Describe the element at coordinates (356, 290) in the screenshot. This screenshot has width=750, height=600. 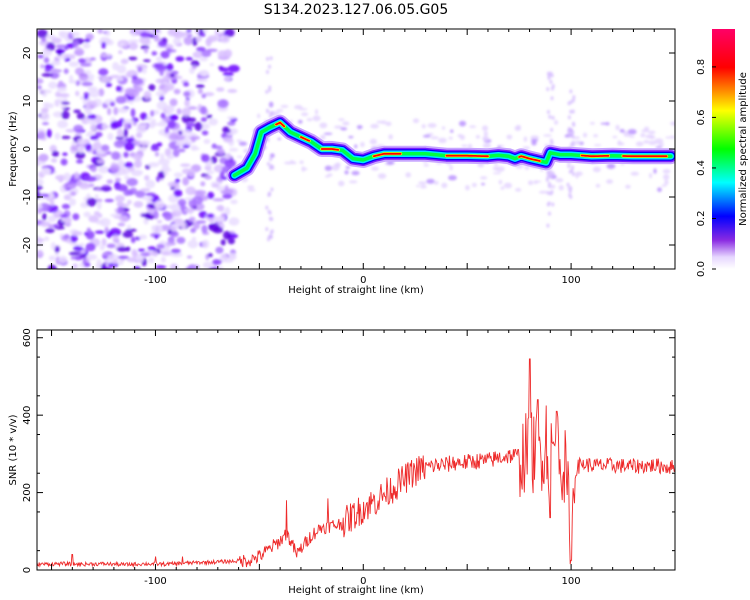
I see `spectrogram-x-axis-label: Height of straight line (km)` at that location.